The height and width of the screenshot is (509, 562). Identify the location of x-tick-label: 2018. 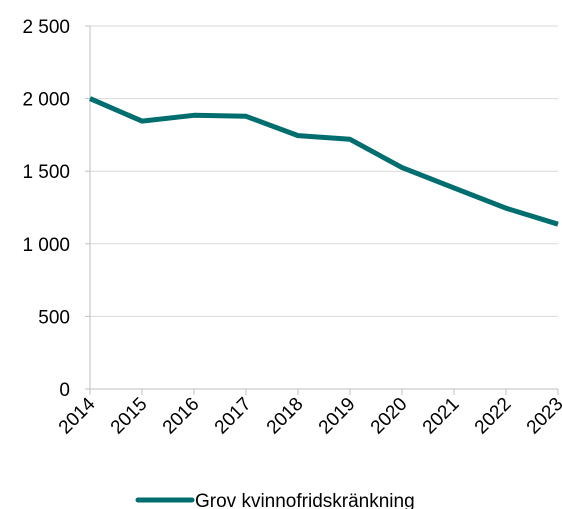
(285, 416).